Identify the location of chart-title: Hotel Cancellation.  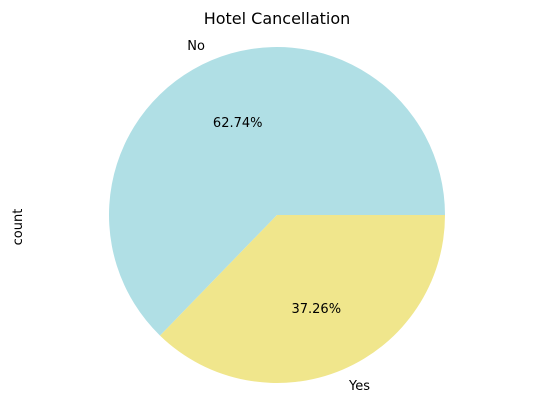
(277, 18).